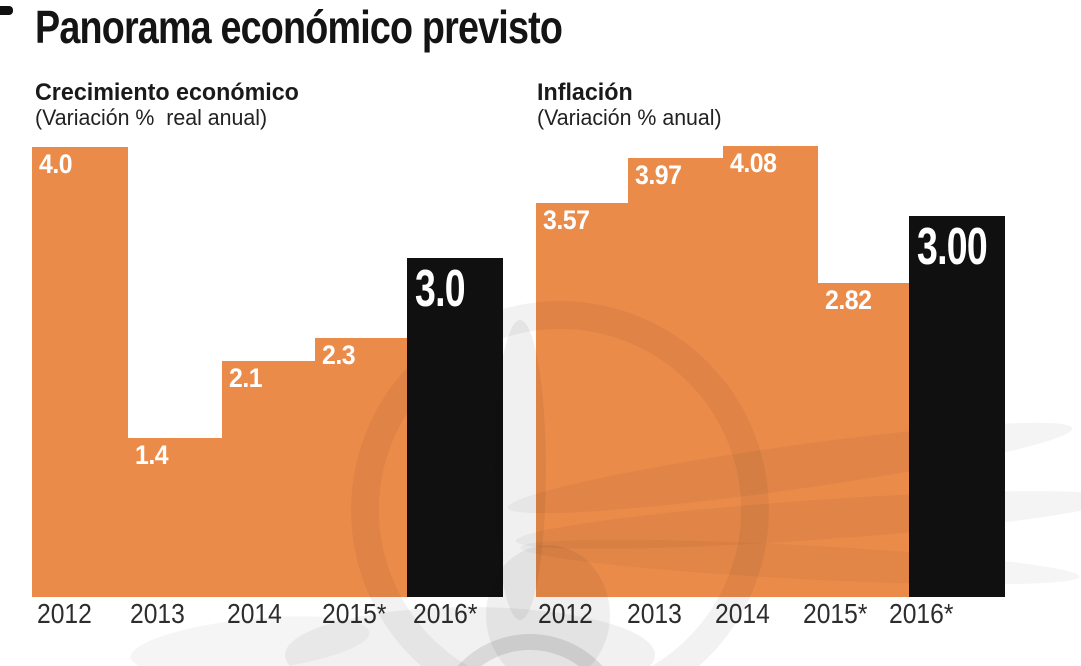 Image resolution: width=1081 pixels, height=666 pixels. Describe the element at coordinates (566, 220) in the screenshot. I see `bar-value-label: 3.57` at that location.